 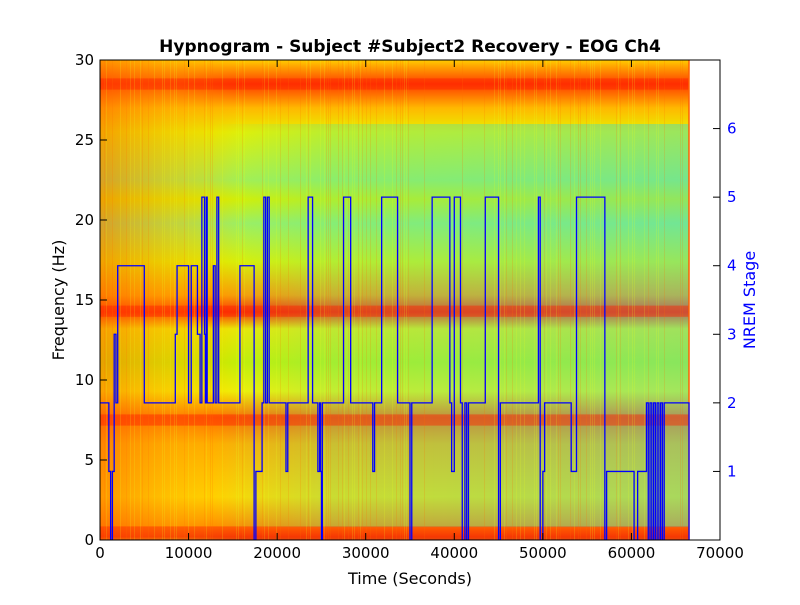 I want to click on spectrogram-empty-region, so click(x=704, y=300).